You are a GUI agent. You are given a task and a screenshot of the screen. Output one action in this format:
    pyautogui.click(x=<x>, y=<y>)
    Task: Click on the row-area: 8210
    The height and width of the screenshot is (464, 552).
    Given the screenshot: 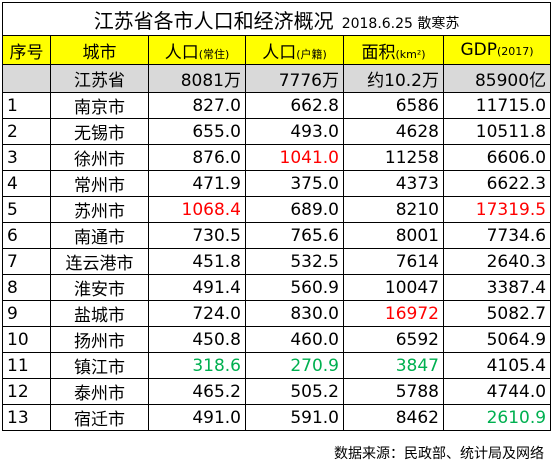 What is the action you would take?
    pyautogui.click(x=393, y=209)
    